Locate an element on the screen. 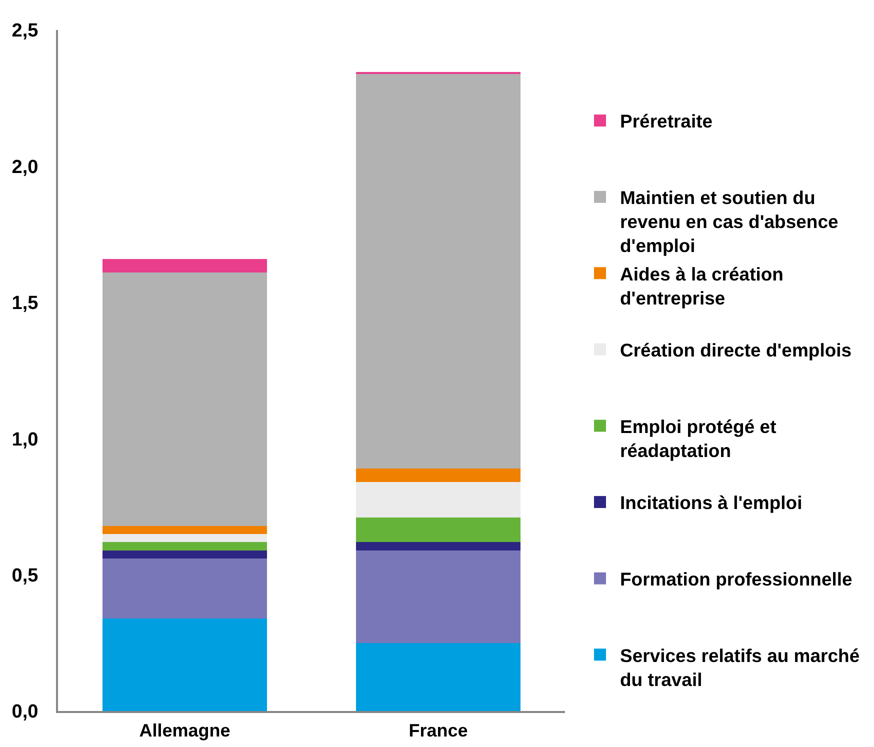 This screenshot has width=874, height=747. legend-label: Services relatifs au marché du travail is located at coordinates (740, 667).